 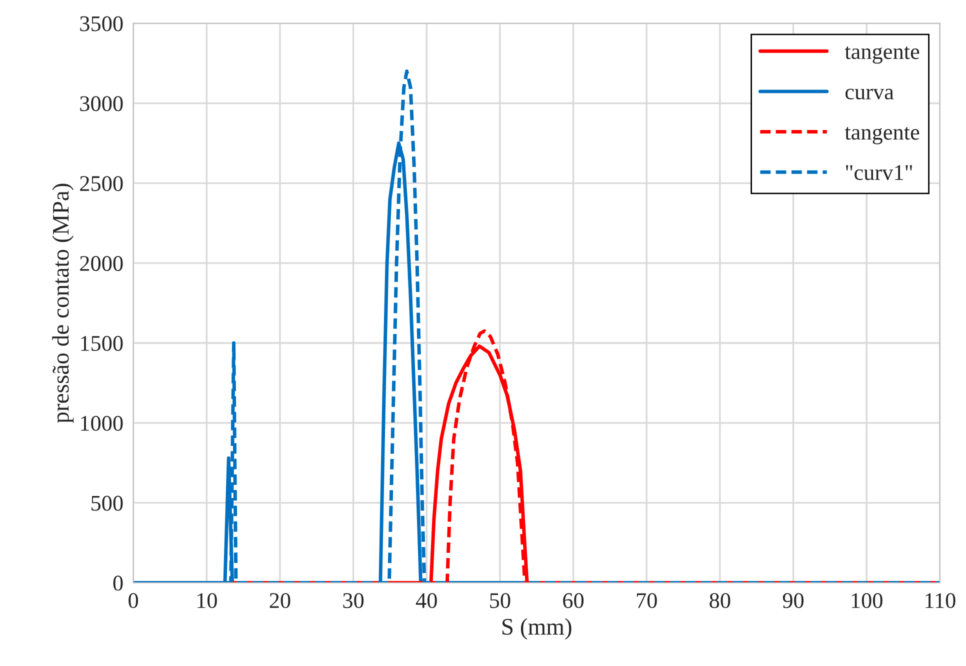 What do you see at coordinates (879, 172) in the screenshot?
I see `legend-label: "curv1"` at bounding box center [879, 172].